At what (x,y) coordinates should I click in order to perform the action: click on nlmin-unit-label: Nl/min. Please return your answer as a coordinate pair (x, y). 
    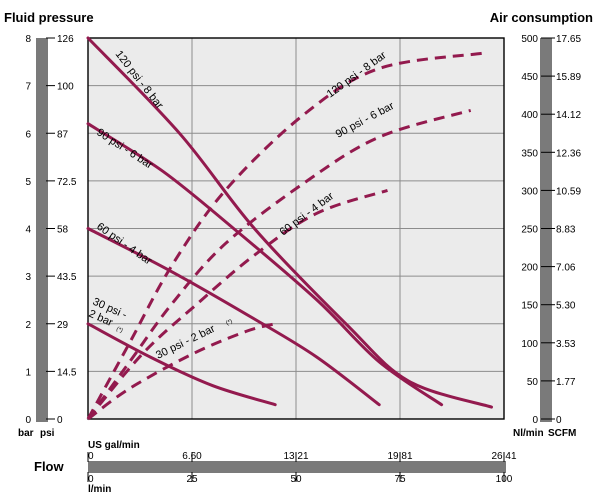
    Looking at the image, I should click on (528, 433).